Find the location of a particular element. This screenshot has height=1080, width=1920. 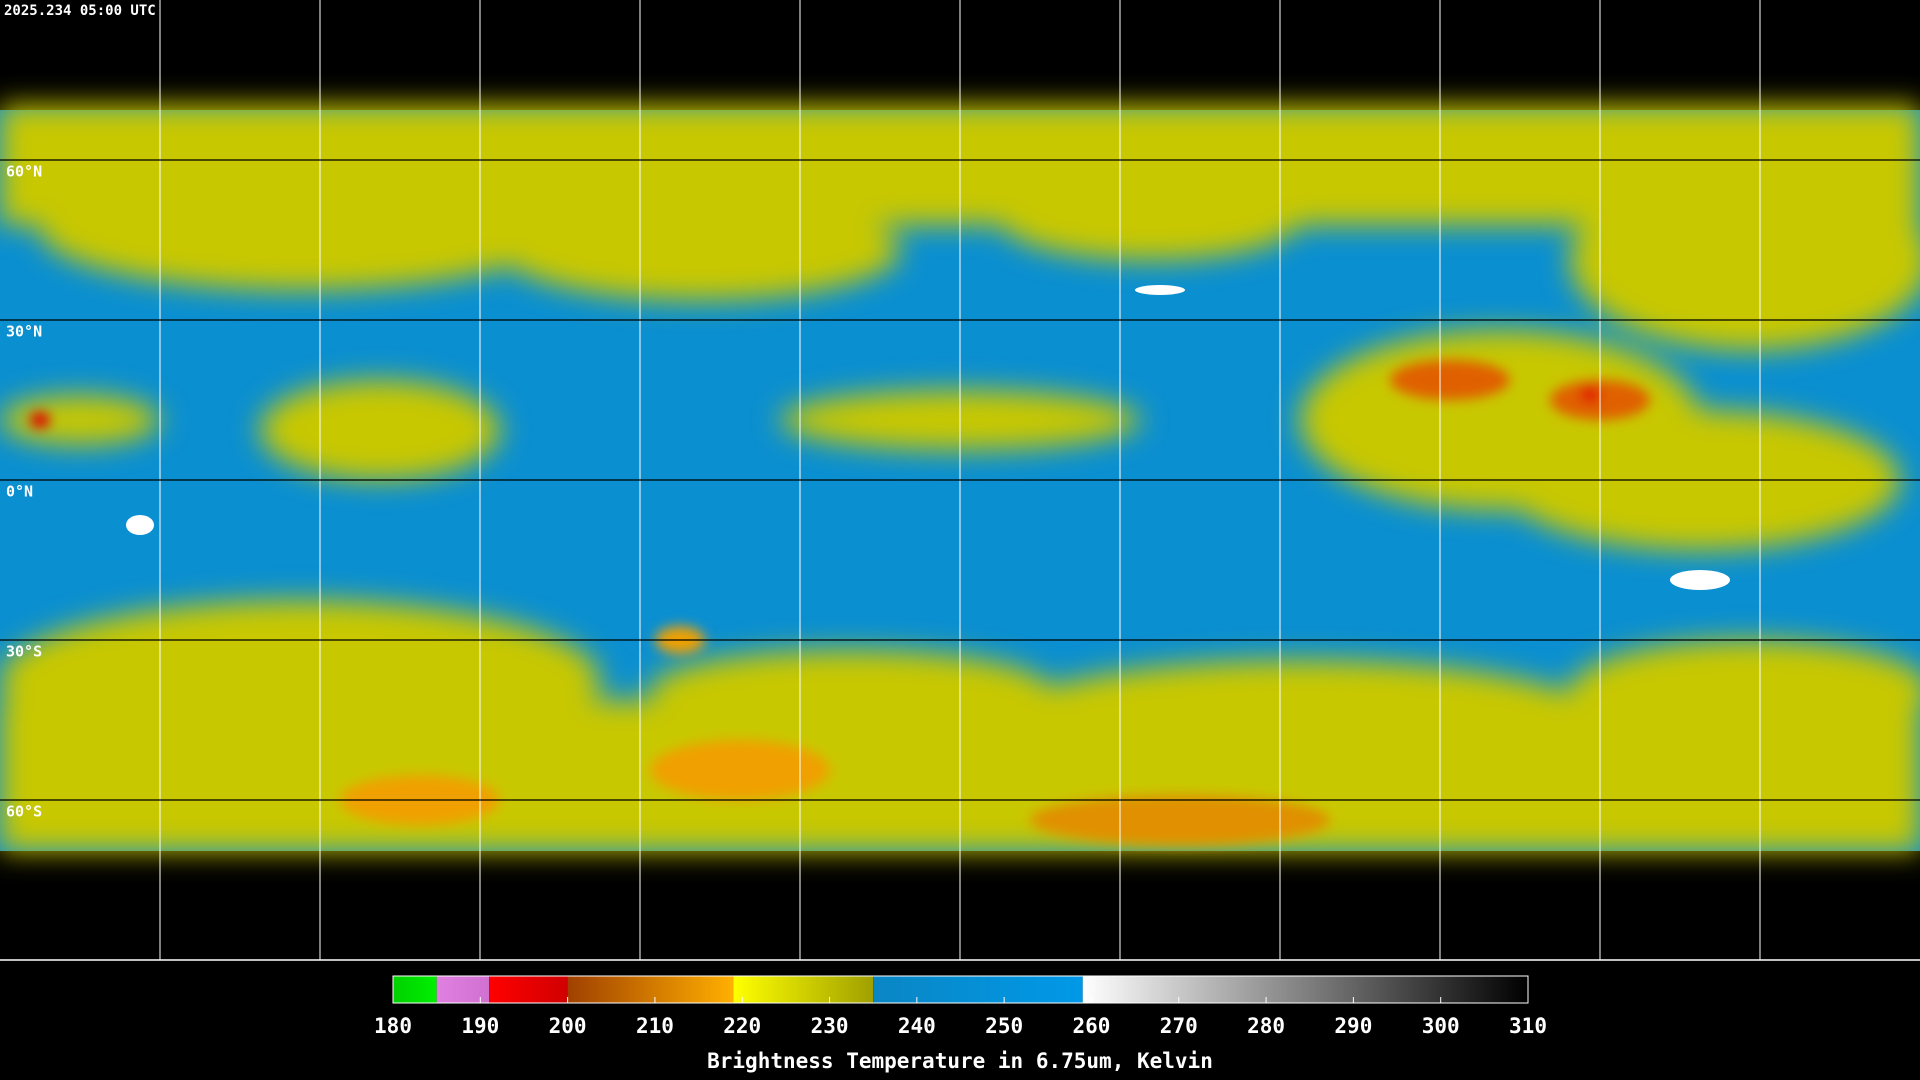

lat-label: 0°N is located at coordinates (19, 492).